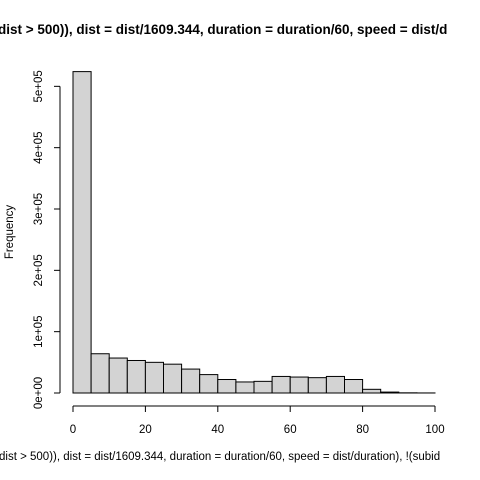 The height and width of the screenshot is (480, 480). What do you see at coordinates (257, 420) in the screenshot?
I see `x-axis: 0 20 40 60 80 100` at bounding box center [257, 420].